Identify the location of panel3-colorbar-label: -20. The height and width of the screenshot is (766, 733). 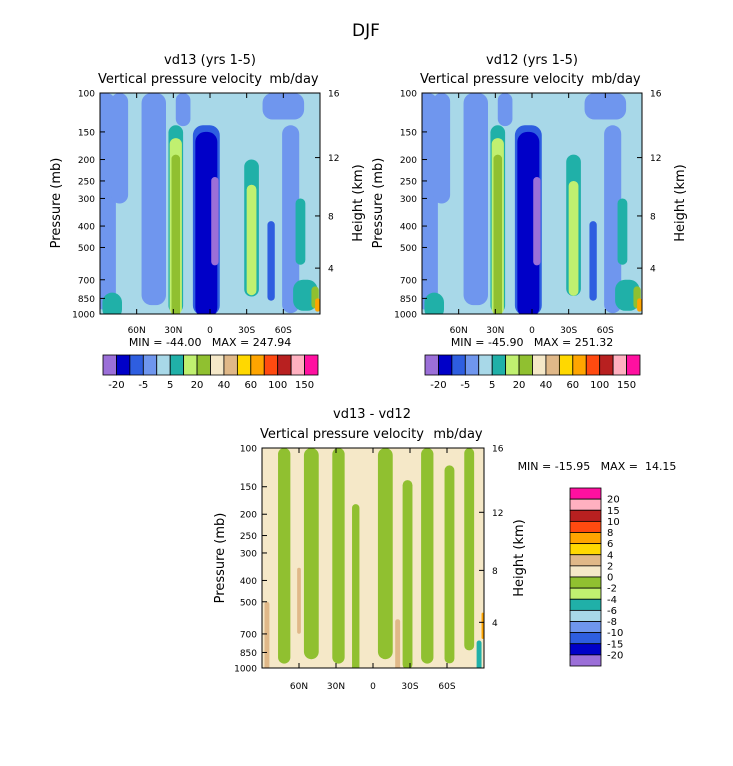
(615, 655).